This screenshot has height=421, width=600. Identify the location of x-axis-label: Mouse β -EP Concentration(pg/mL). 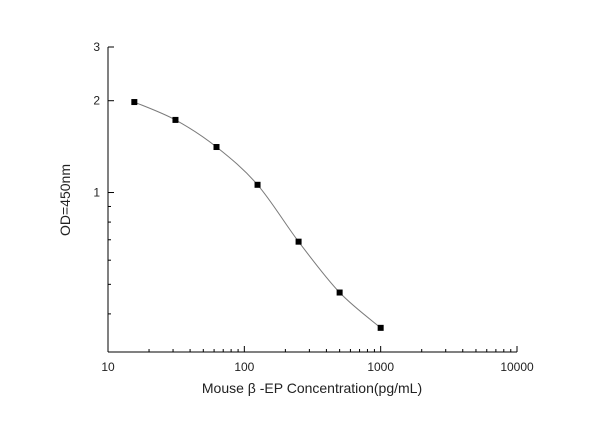
(312, 388).